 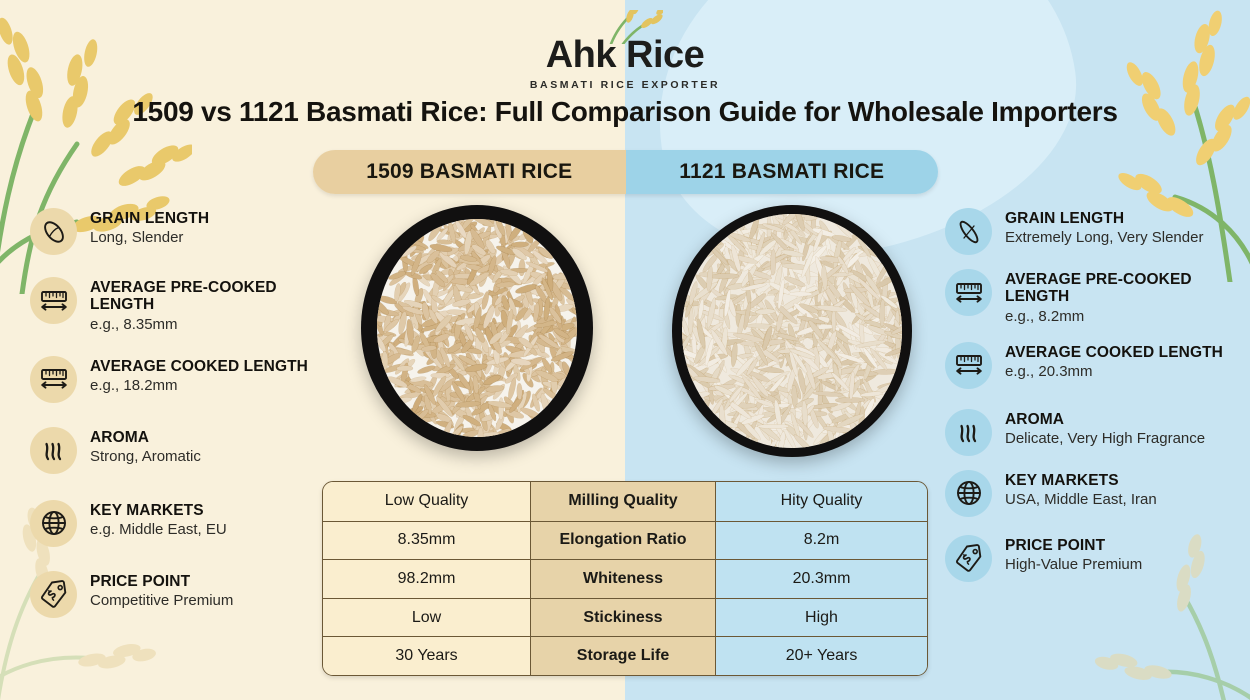 I want to click on table-cell-1121: Hity Quality, so click(x=821, y=501).